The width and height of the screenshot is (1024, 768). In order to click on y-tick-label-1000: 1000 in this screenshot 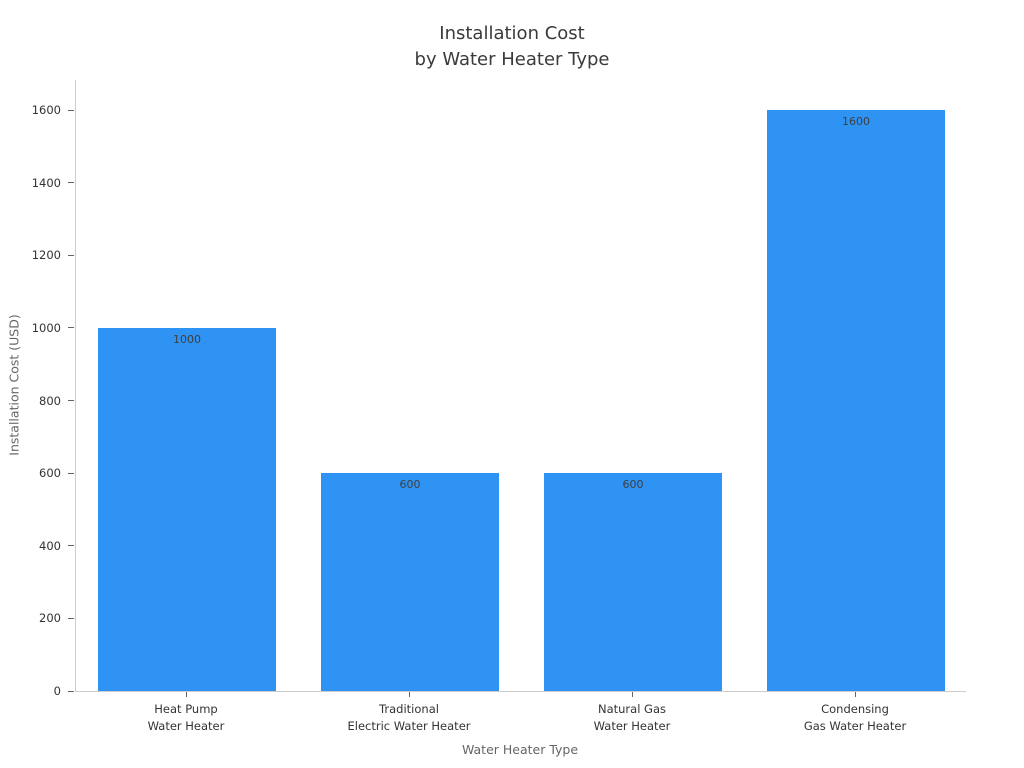, I will do `click(46, 327)`.